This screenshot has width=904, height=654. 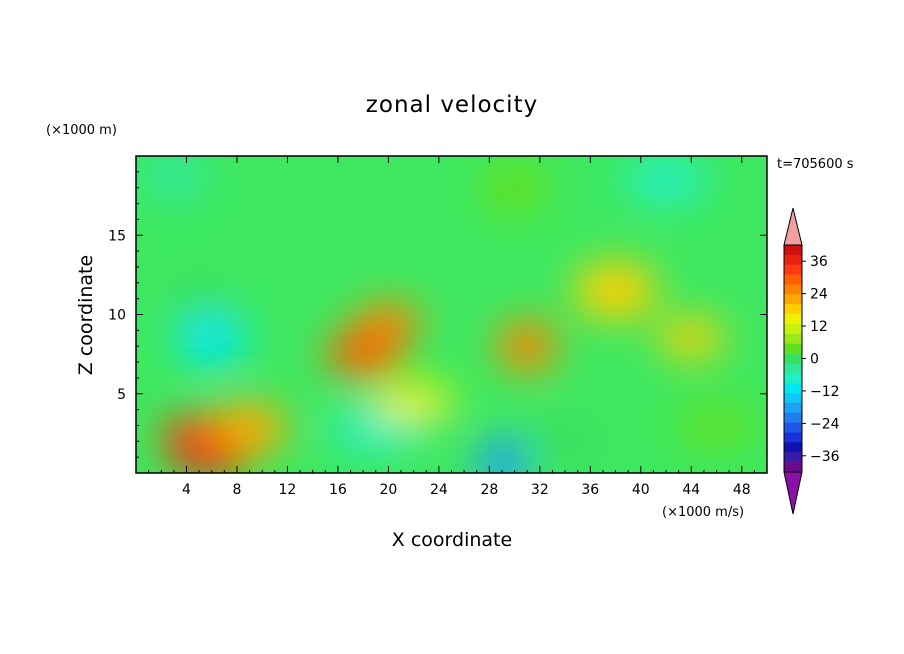 I want to click on colorbar-tick-label: −24, so click(x=825, y=424).